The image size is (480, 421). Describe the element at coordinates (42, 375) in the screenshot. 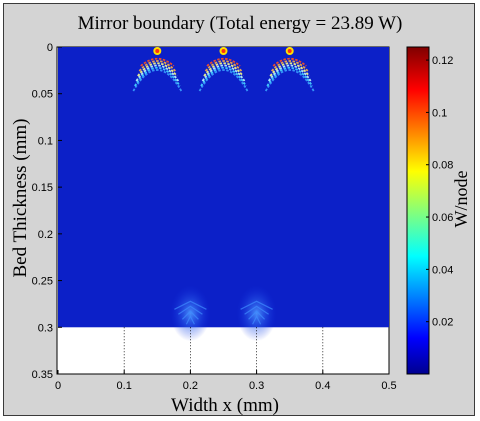

I see `y-tick-label: 0.35` at that location.